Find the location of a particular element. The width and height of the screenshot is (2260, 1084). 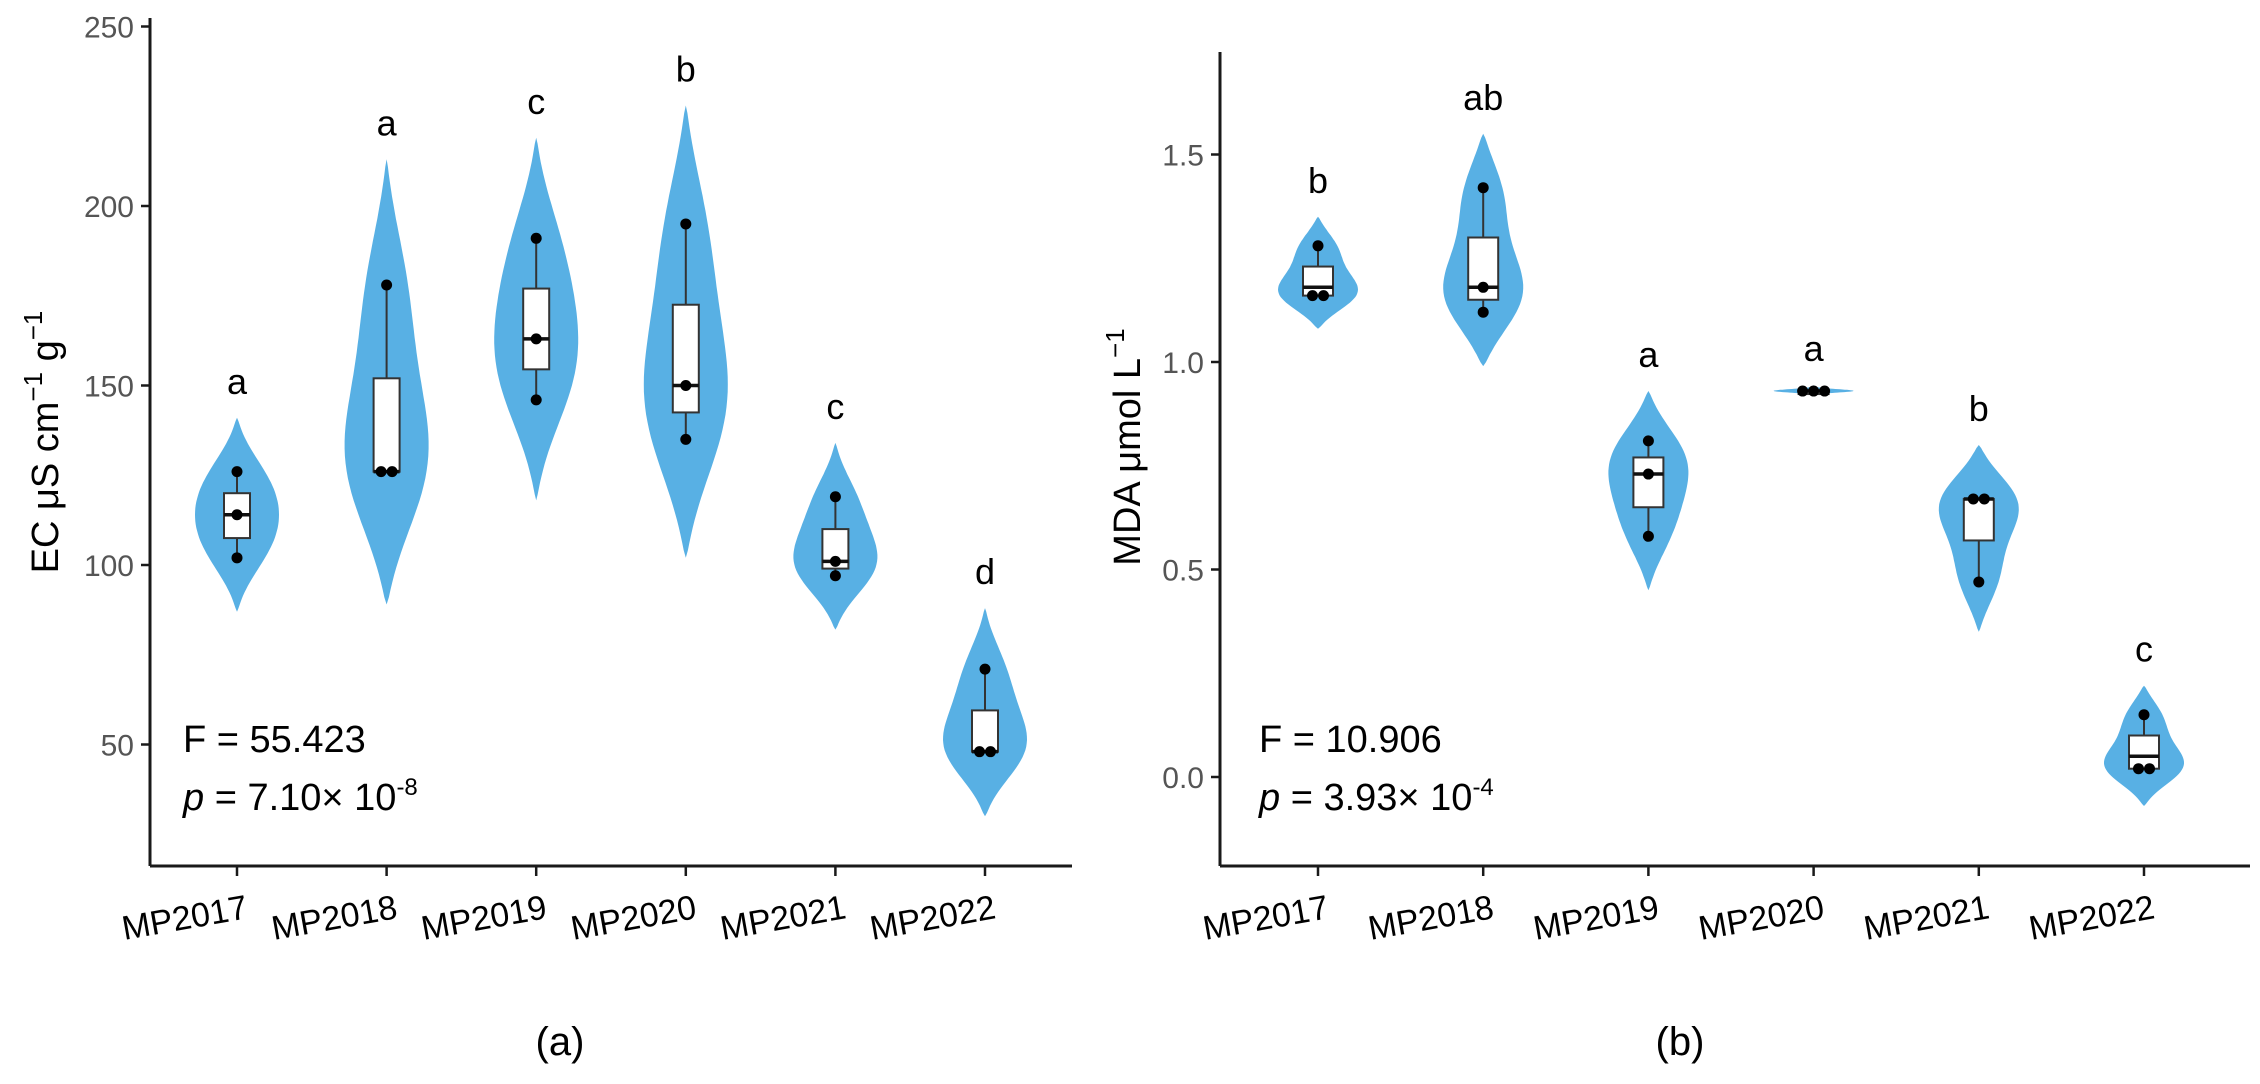

y-tick-label: 100 is located at coordinates (109, 566).